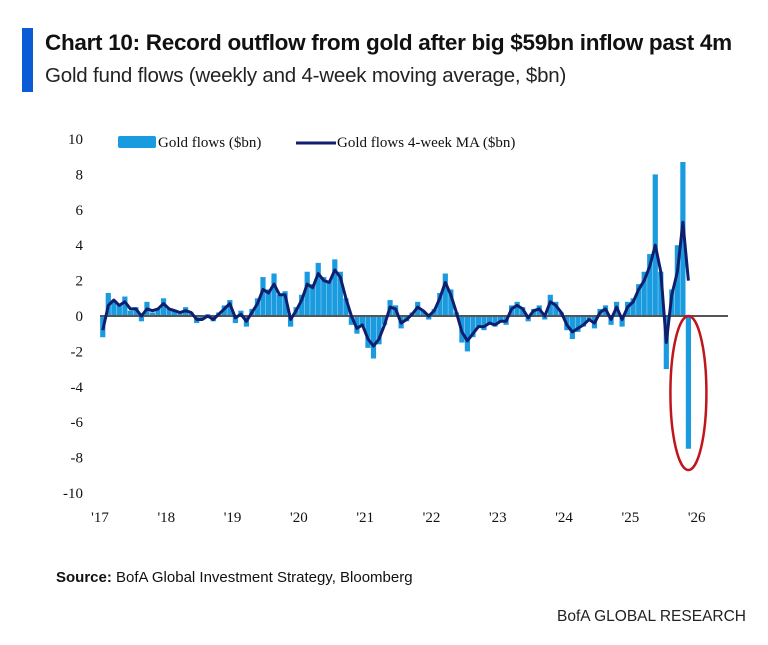 The height and width of the screenshot is (645, 768). What do you see at coordinates (77, 459) in the screenshot?
I see `y-tick-label: -8` at bounding box center [77, 459].